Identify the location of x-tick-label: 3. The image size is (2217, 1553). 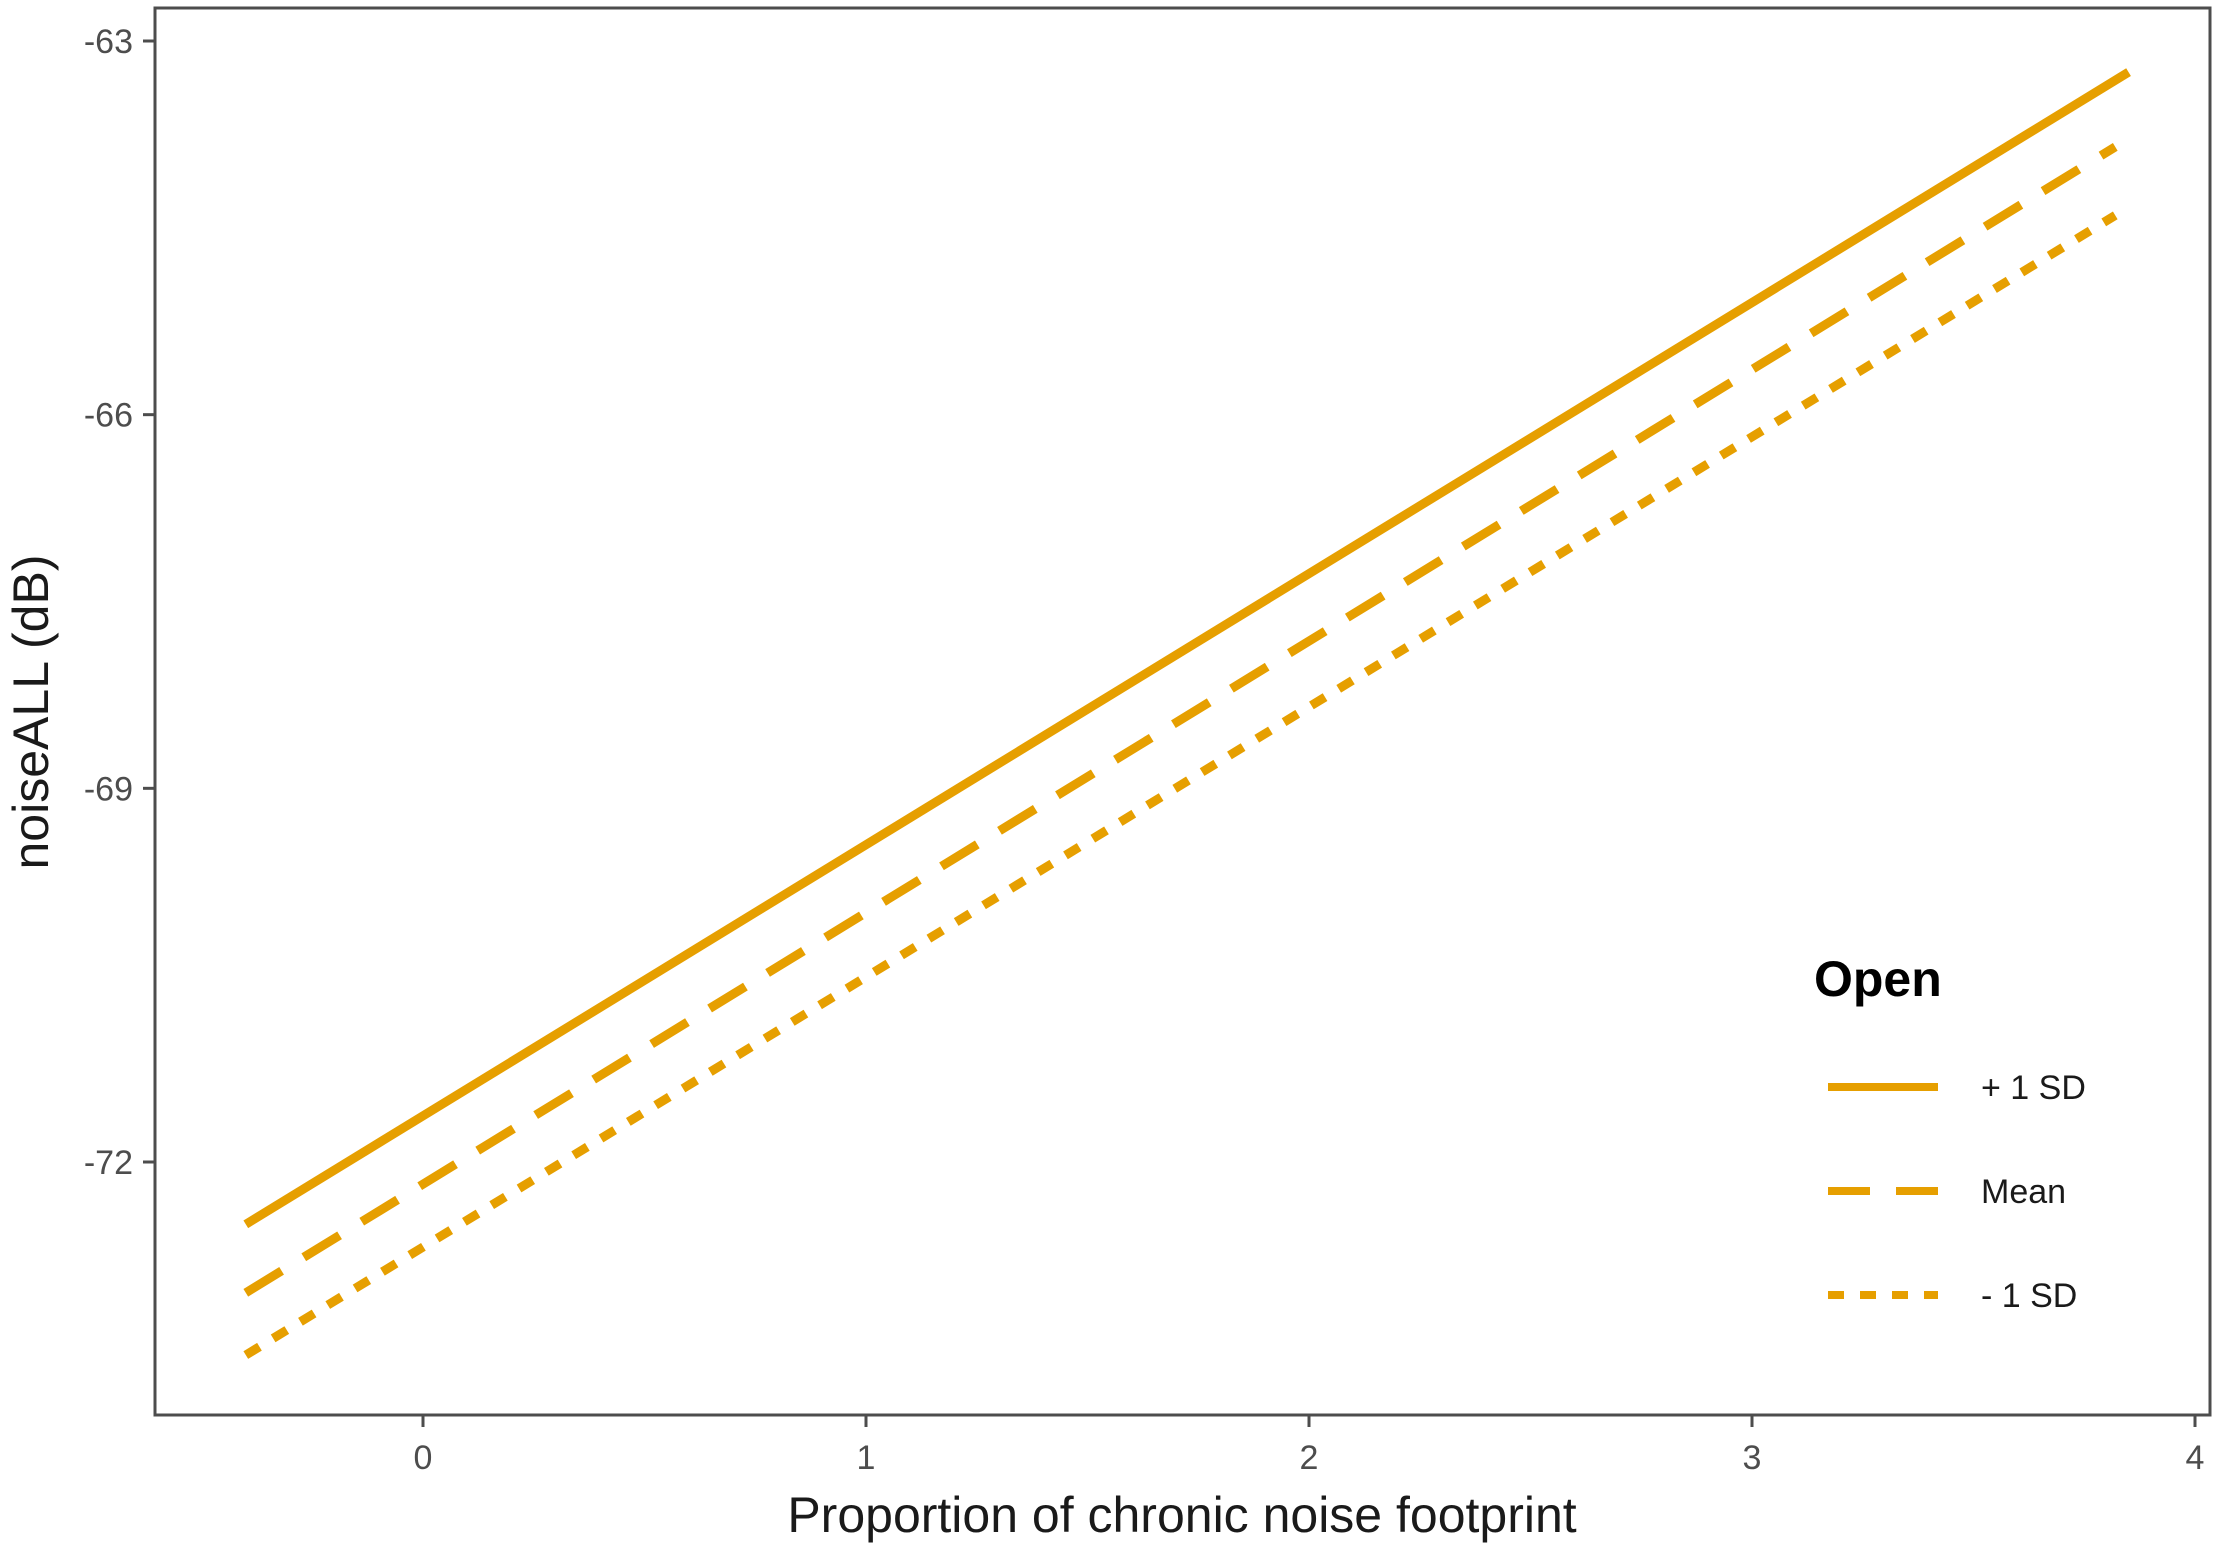
(1752, 1458).